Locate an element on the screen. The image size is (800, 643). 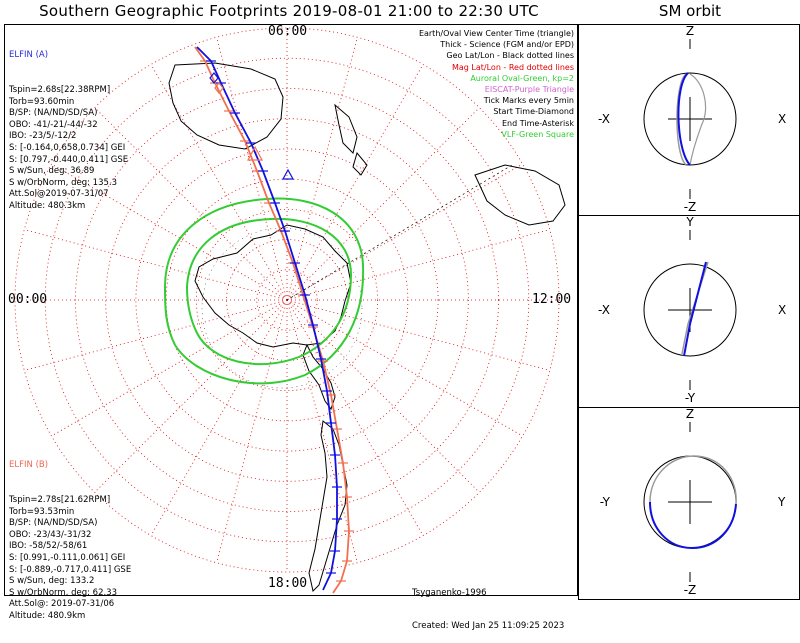
elfin-a-info-line: IBO: -23/5/-12/2 is located at coordinates (43, 136).